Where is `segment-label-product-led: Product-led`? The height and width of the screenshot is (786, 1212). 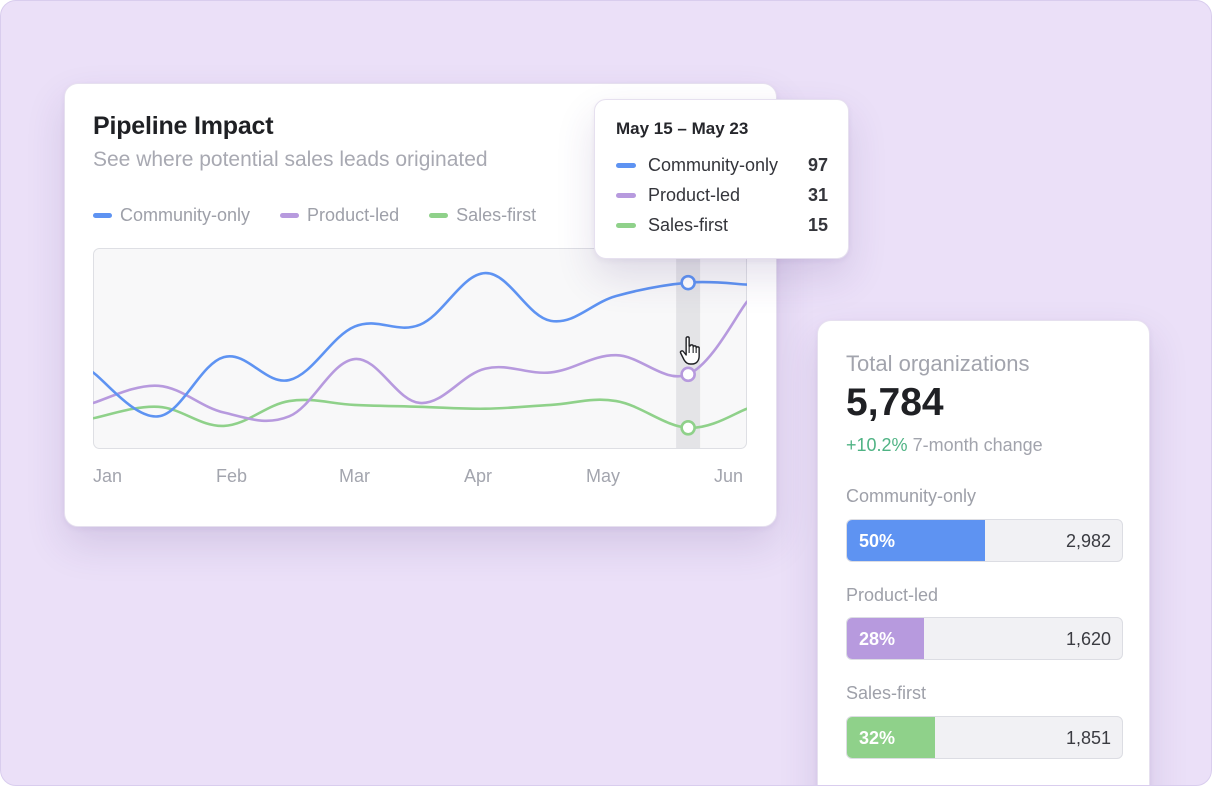
segment-label-product-led: Product-led is located at coordinates (892, 595).